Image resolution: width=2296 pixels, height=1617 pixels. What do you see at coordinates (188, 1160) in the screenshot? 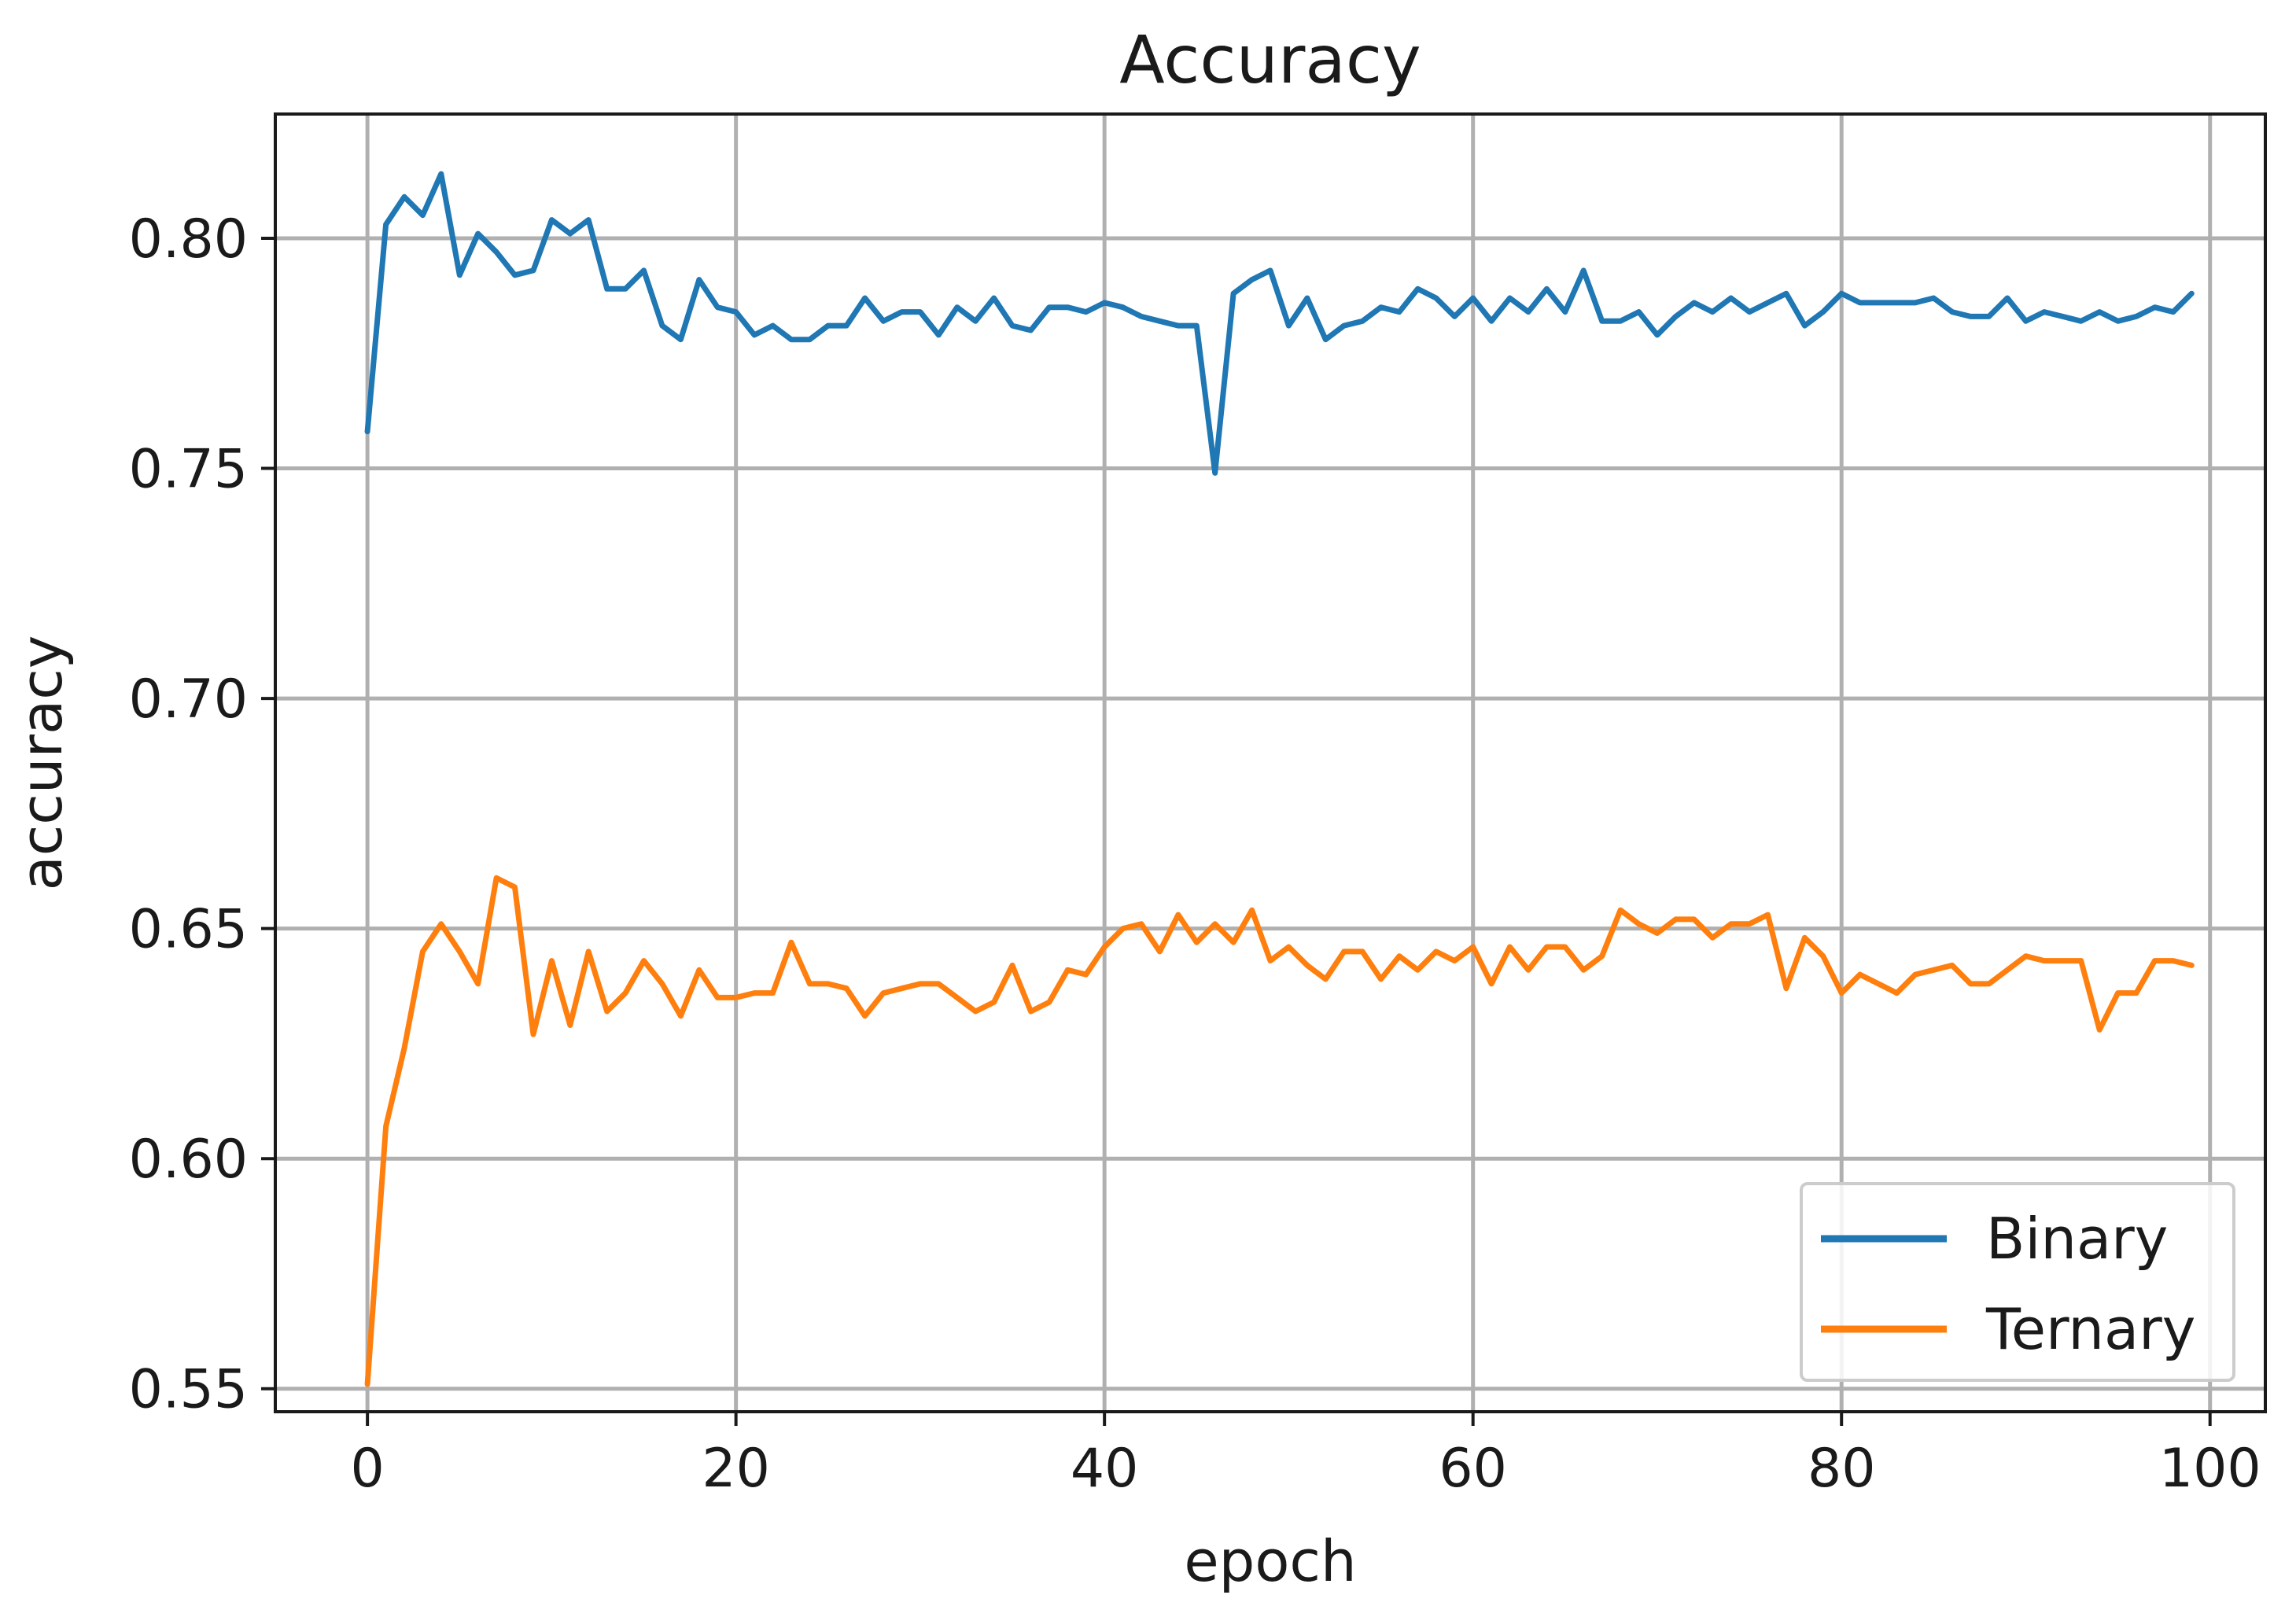
I see `y-tick-label: 0.60` at bounding box center [188, 1160].